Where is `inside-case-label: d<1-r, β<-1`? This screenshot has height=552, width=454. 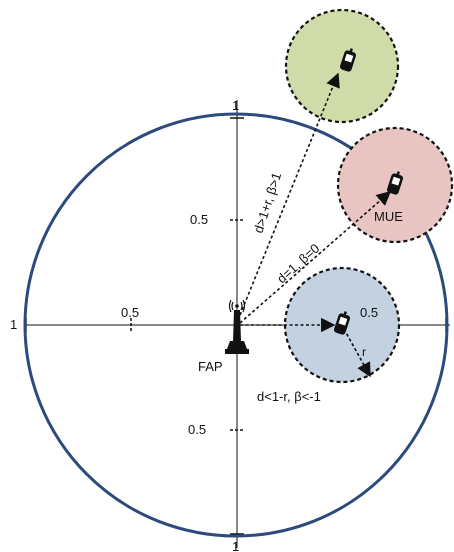
inside-case-label: d<1-r, β<-1 is located at coordinates (289, 396).